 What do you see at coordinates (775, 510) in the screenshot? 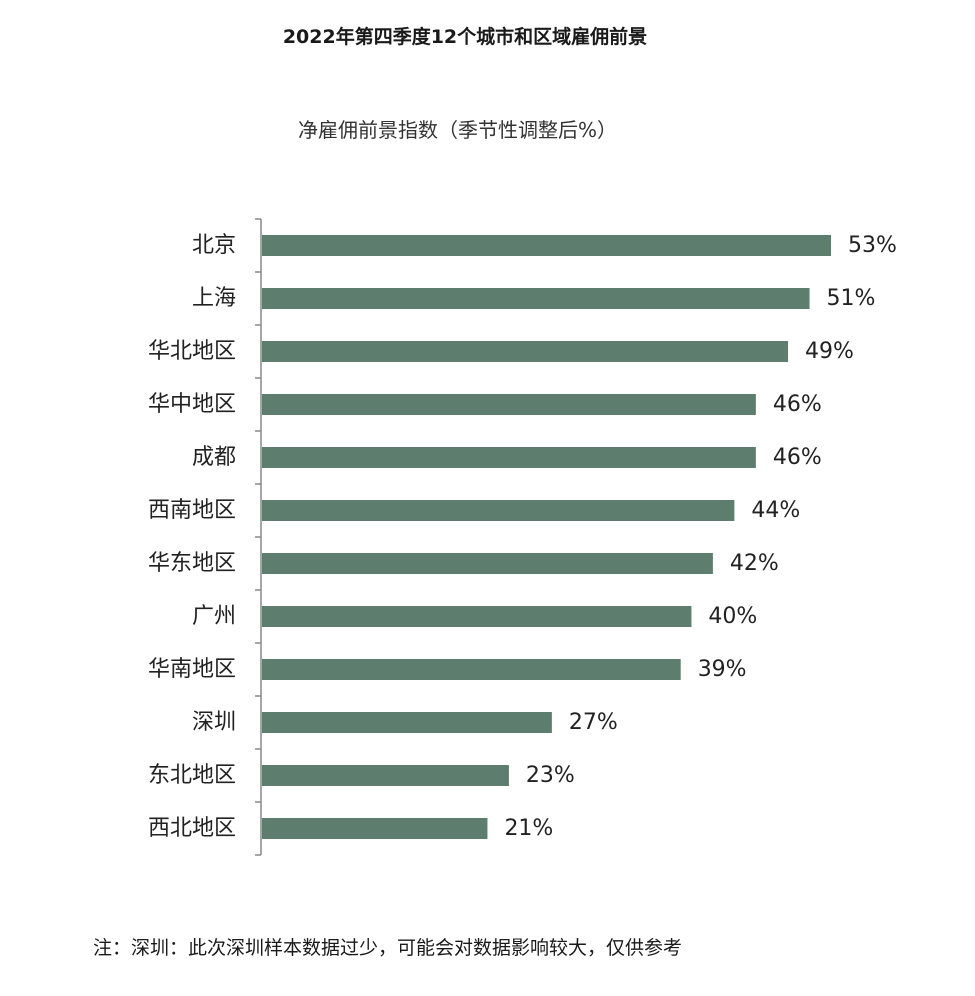
I see `data-label: 44%` at bounding box center [775, 510].